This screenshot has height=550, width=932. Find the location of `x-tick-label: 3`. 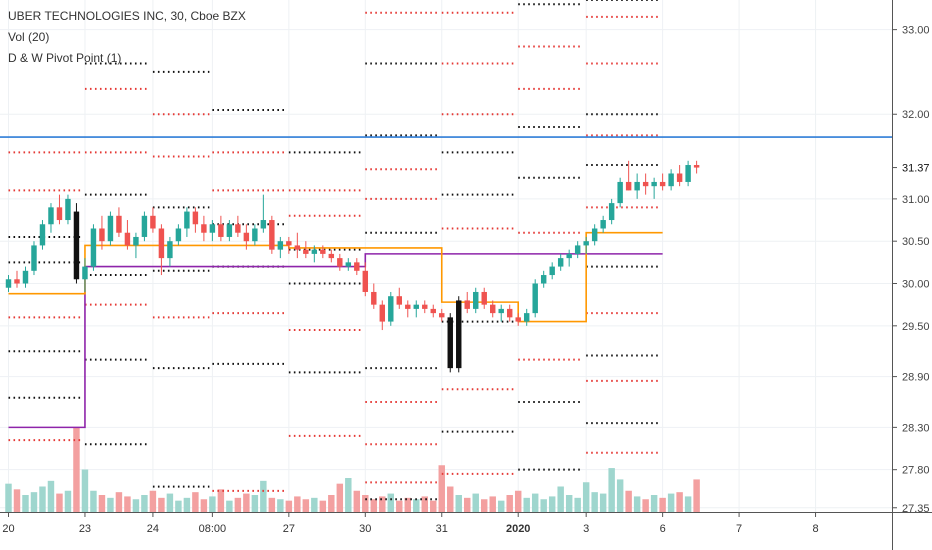

x-tick-label: 3 is located at coordinates (586, 529).